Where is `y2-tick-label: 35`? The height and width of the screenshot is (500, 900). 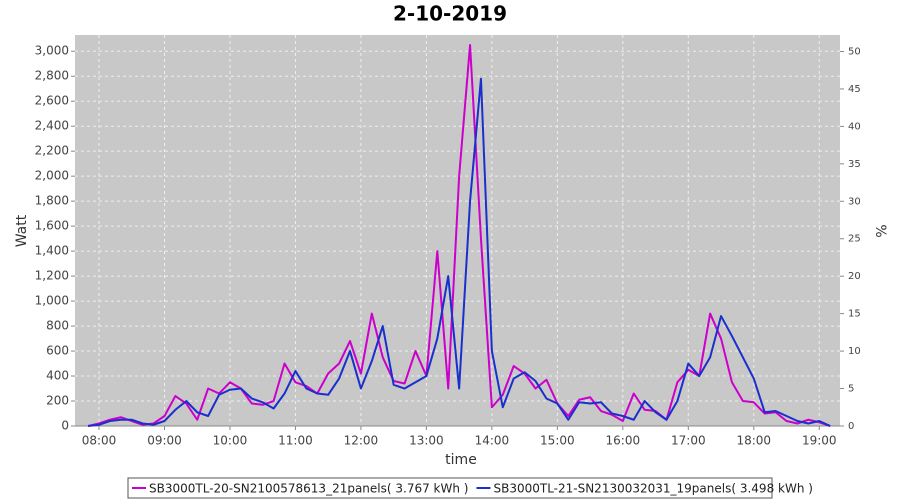
y2-tick-label: 35 is located at coordinates (854, 164).